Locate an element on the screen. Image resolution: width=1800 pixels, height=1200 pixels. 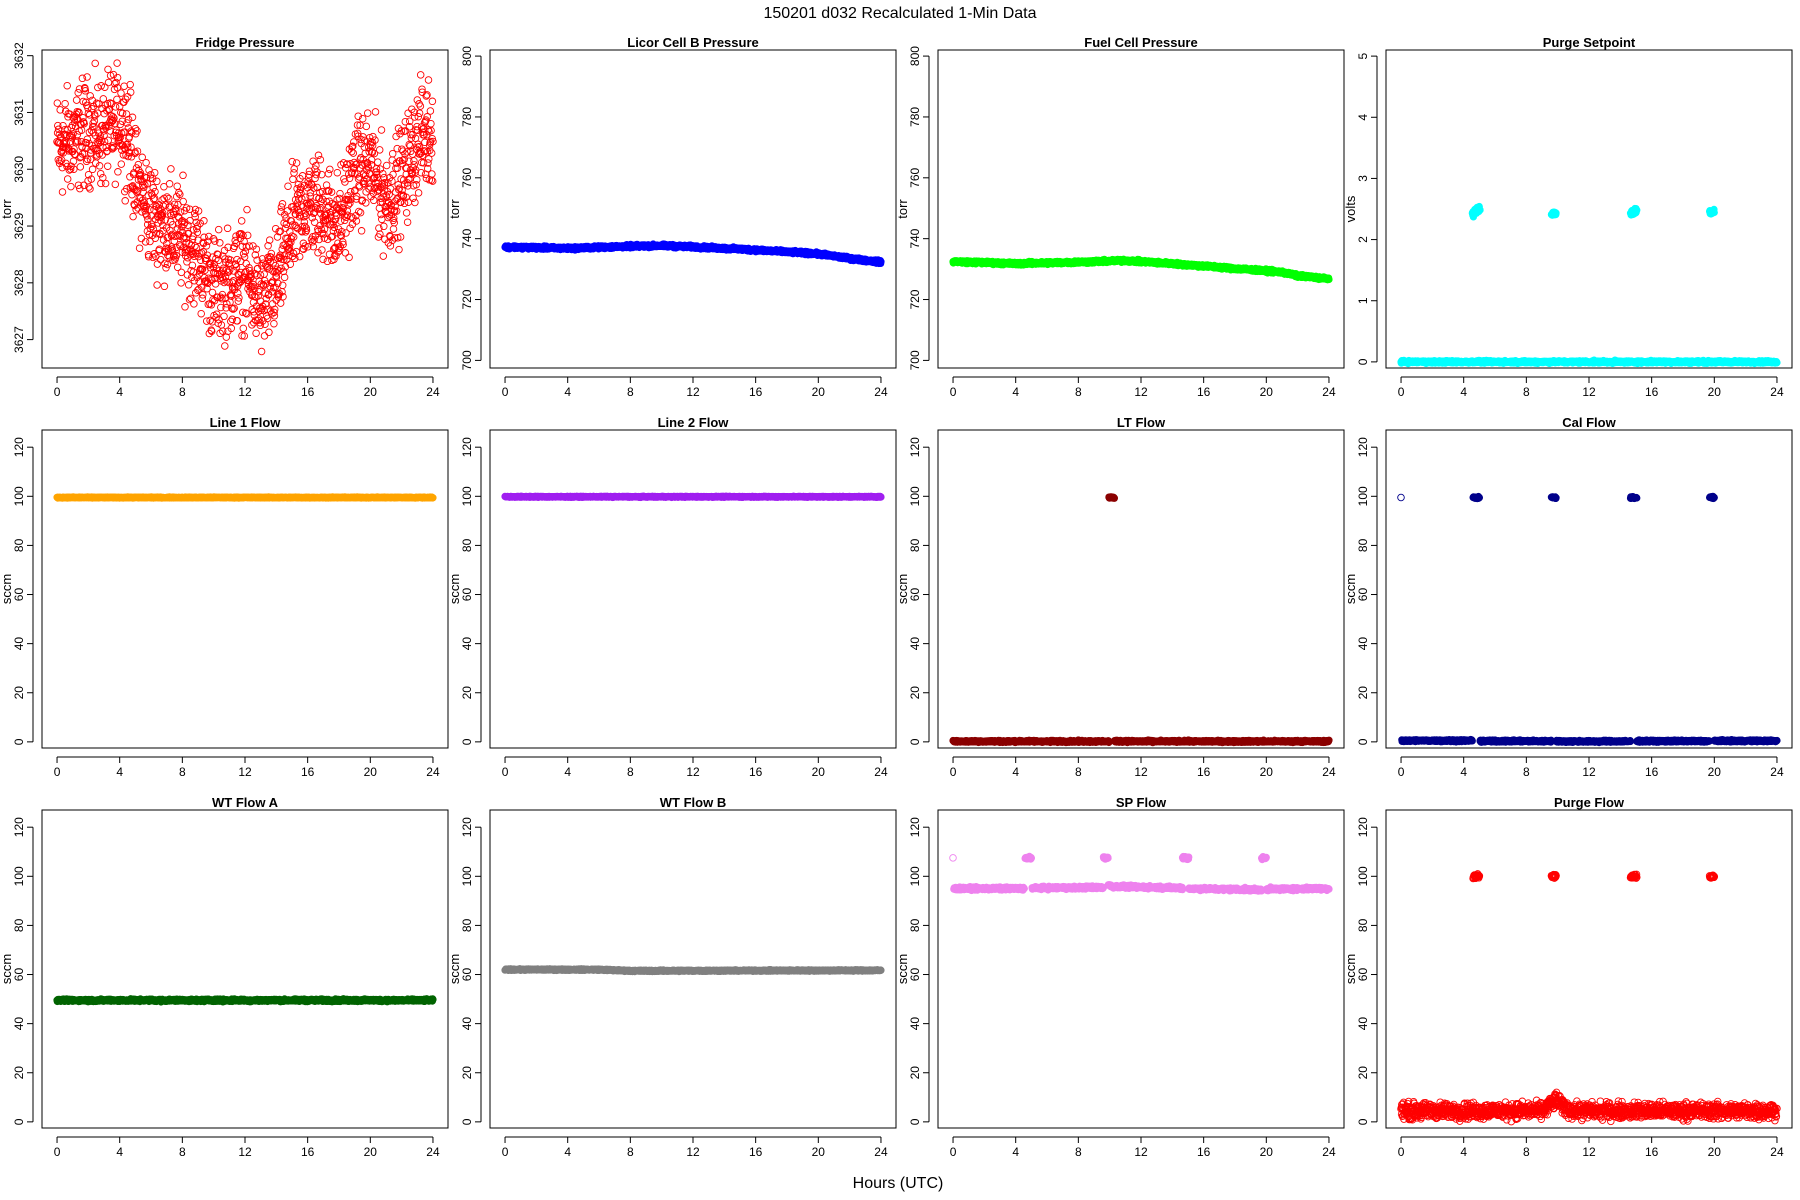
plot-frame is located at coordinates (693, 209).